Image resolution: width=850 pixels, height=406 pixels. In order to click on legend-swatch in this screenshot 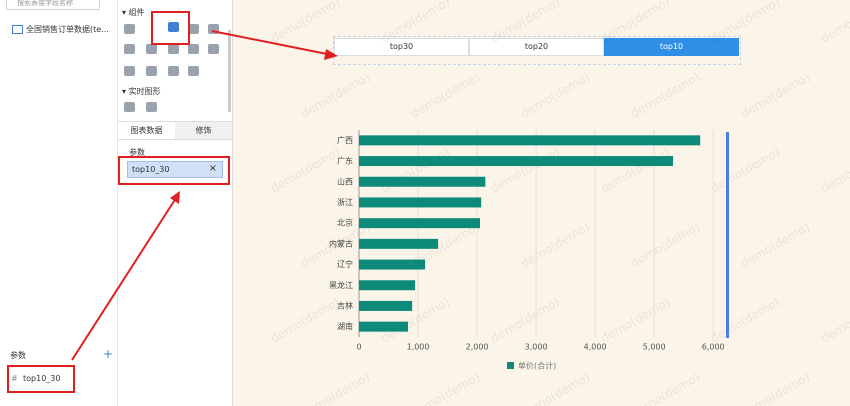, I will do `click(510, 365)`.